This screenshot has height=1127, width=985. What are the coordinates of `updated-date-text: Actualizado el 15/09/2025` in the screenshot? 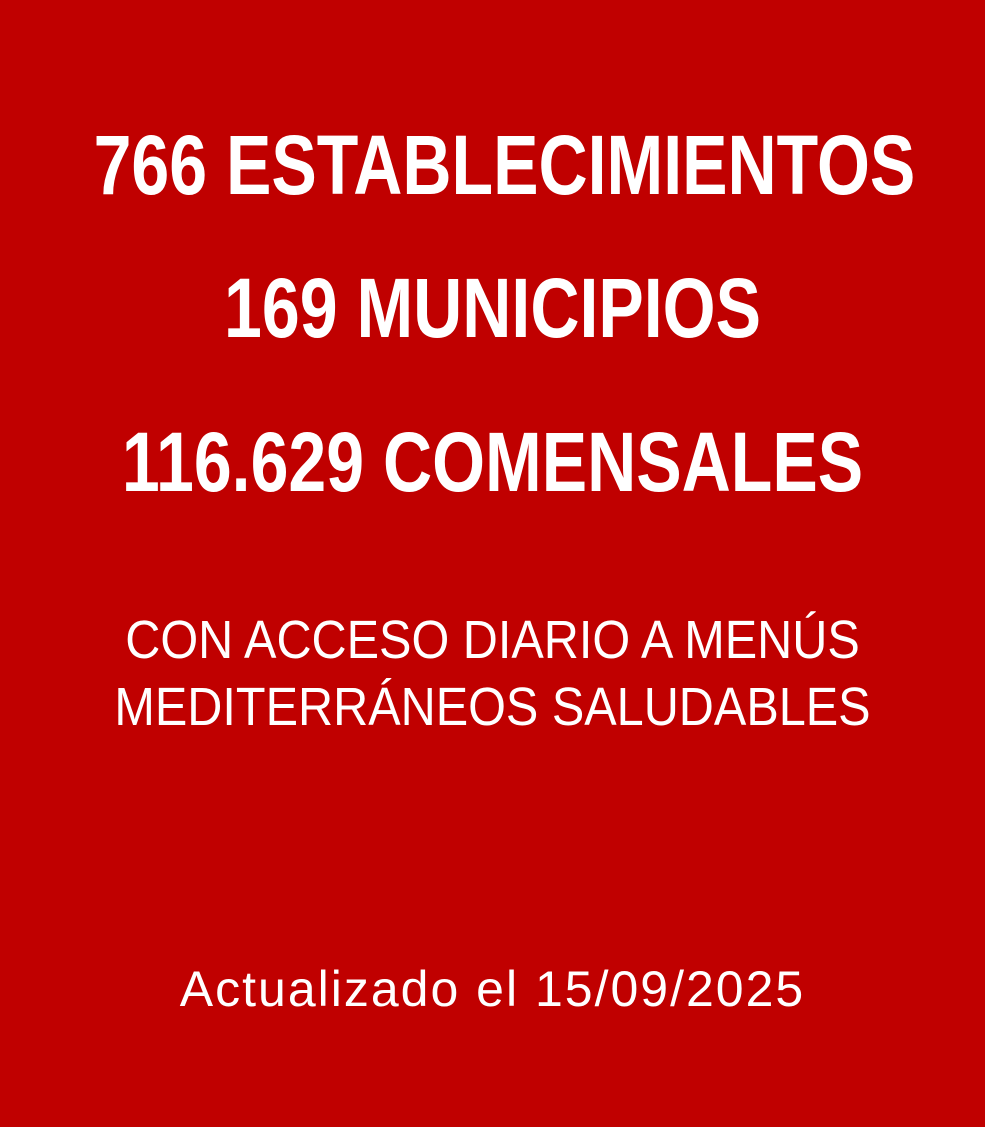 It's located at (492, 989).